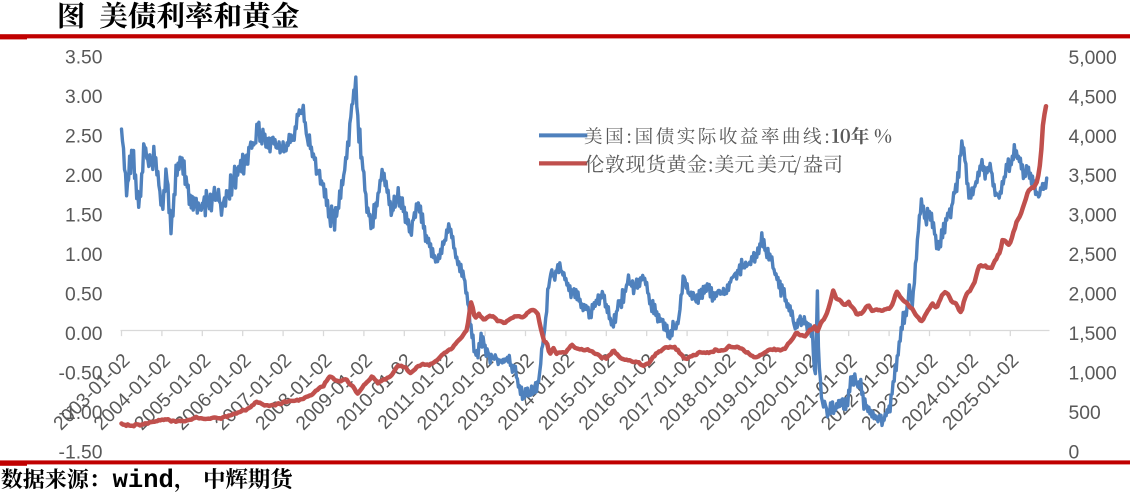 This screenshot has width=1130, height=498. Describe the element at coordinates (84, 334) in the screenshot. I see `svg-text: 0.00` at that location.